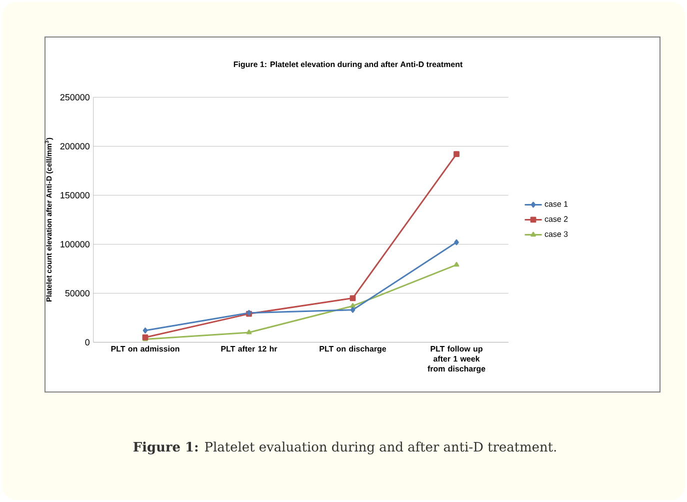 The image size is (687, 502). What do you see at coordinates (75, 146) in the screenshot?
I see `y-tick-label: 200000` at bounding box center [75, 146].